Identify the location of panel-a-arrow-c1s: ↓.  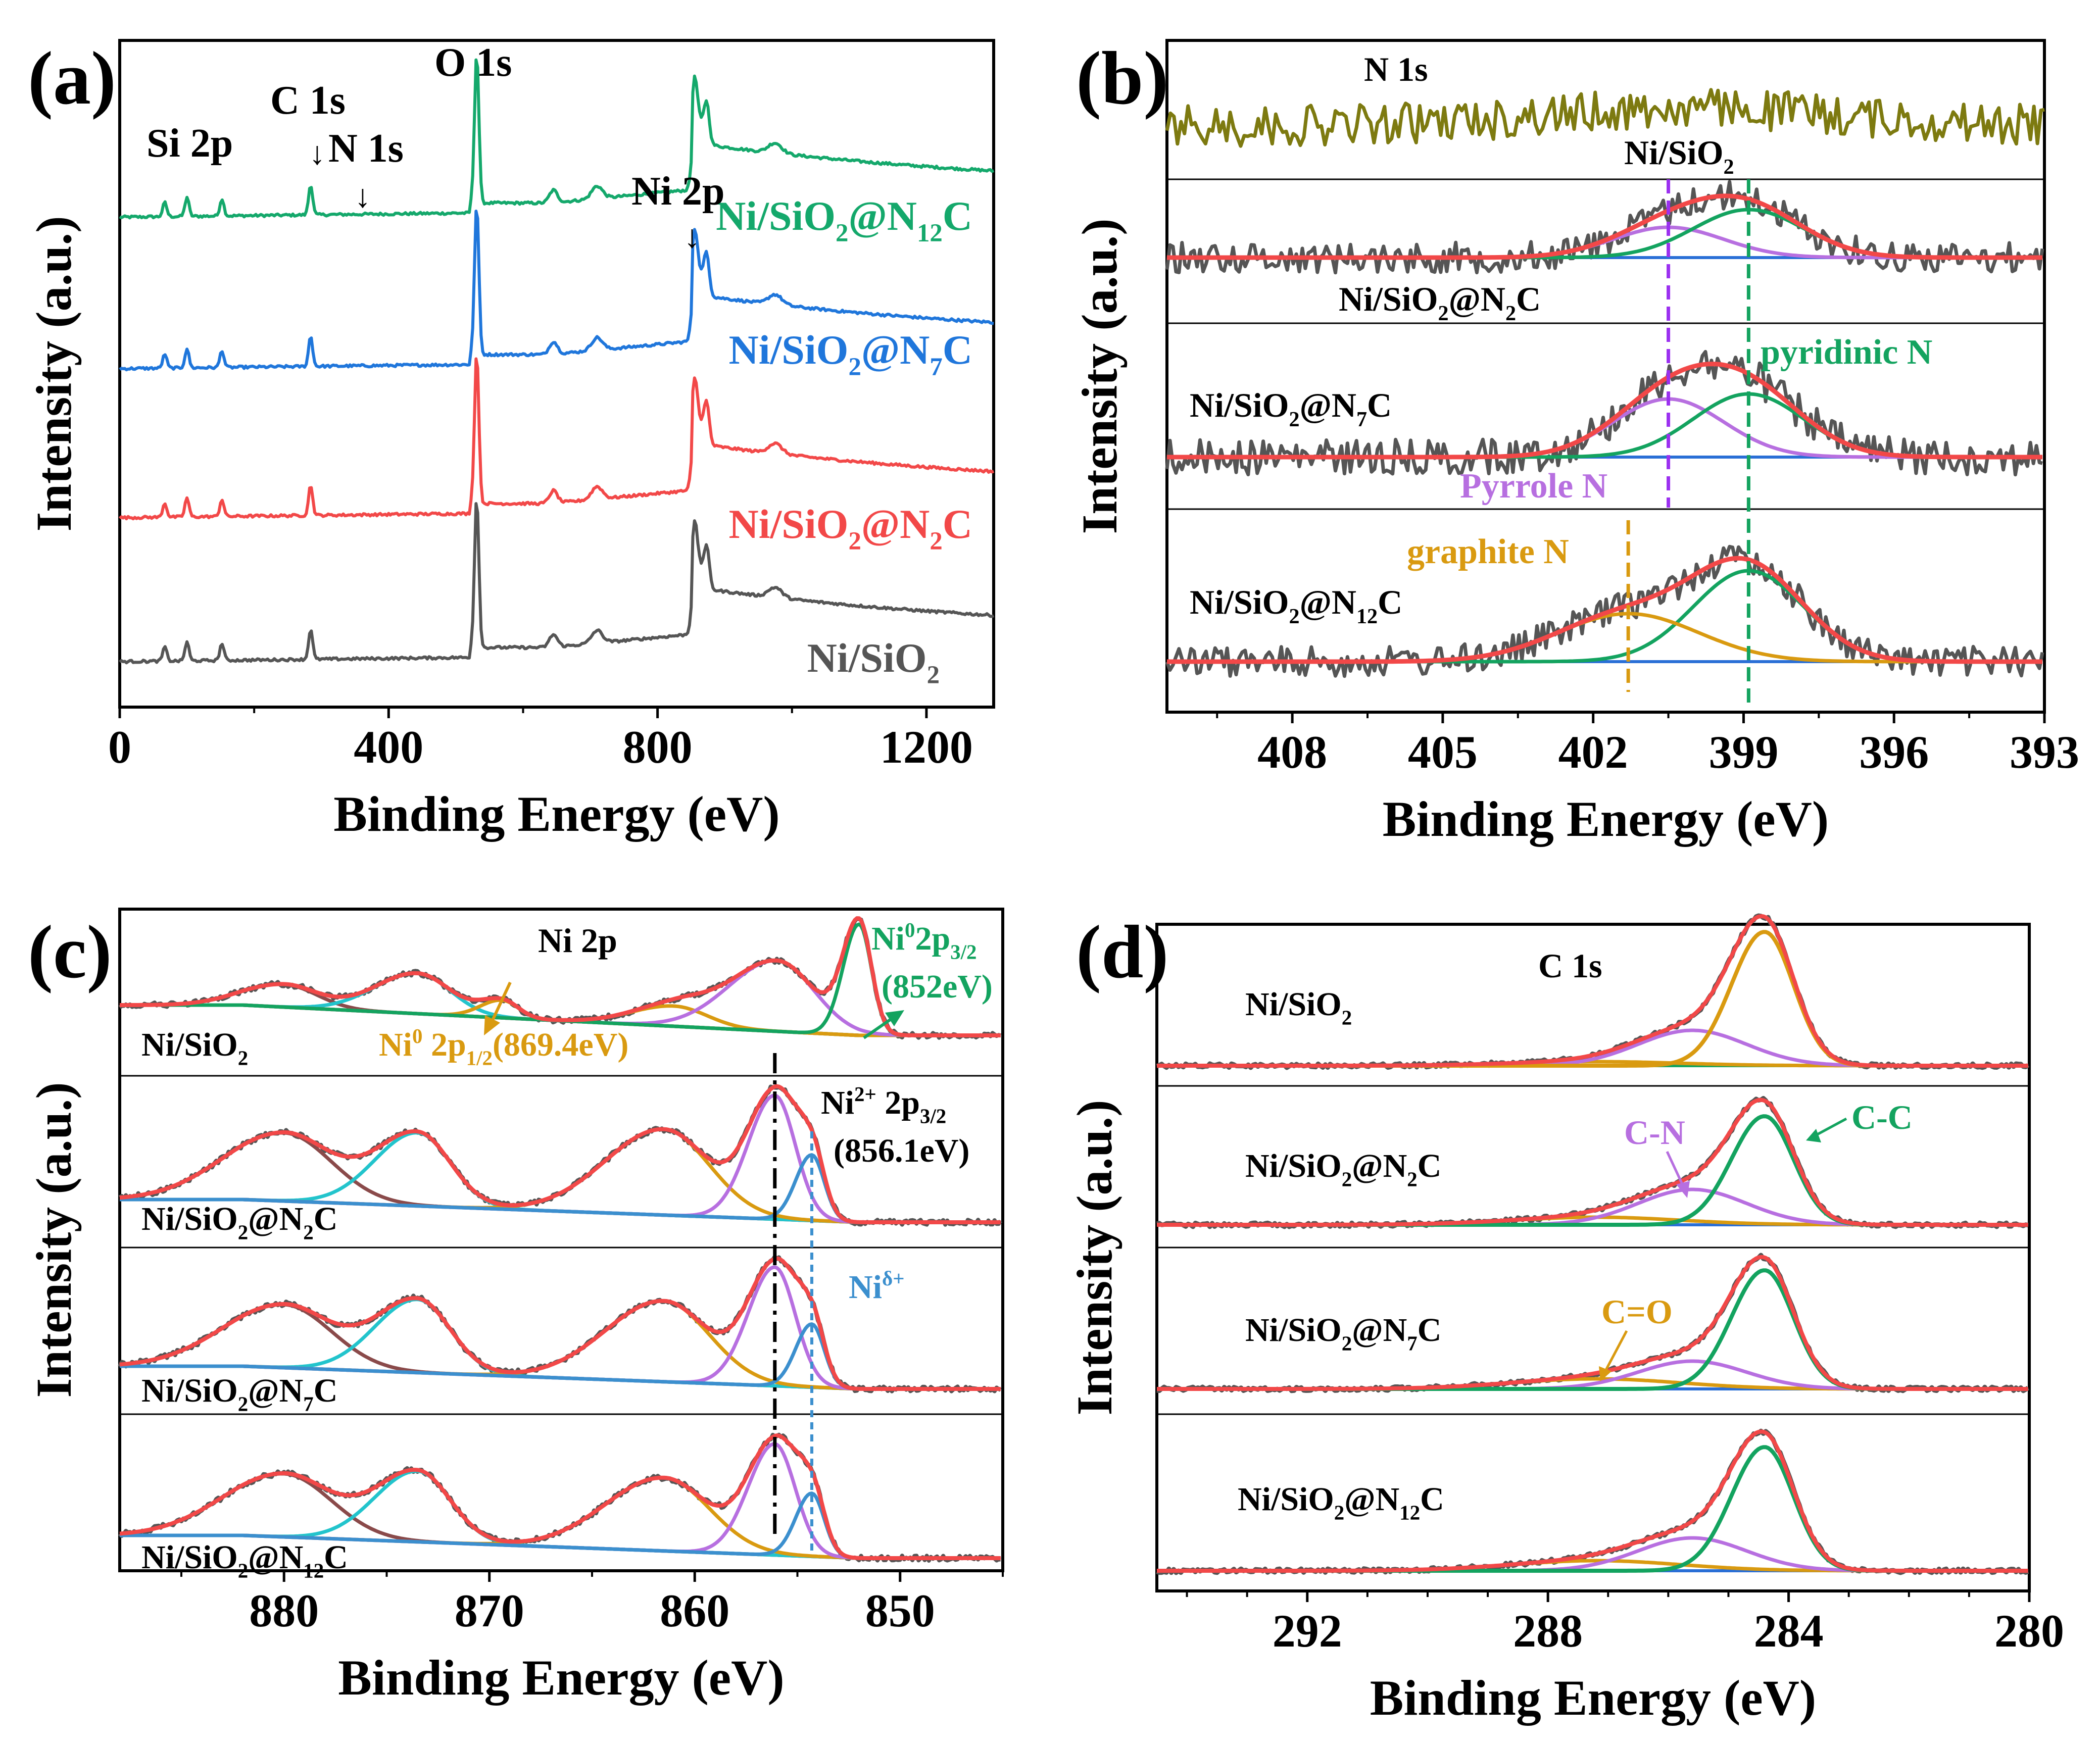
(317, 153).